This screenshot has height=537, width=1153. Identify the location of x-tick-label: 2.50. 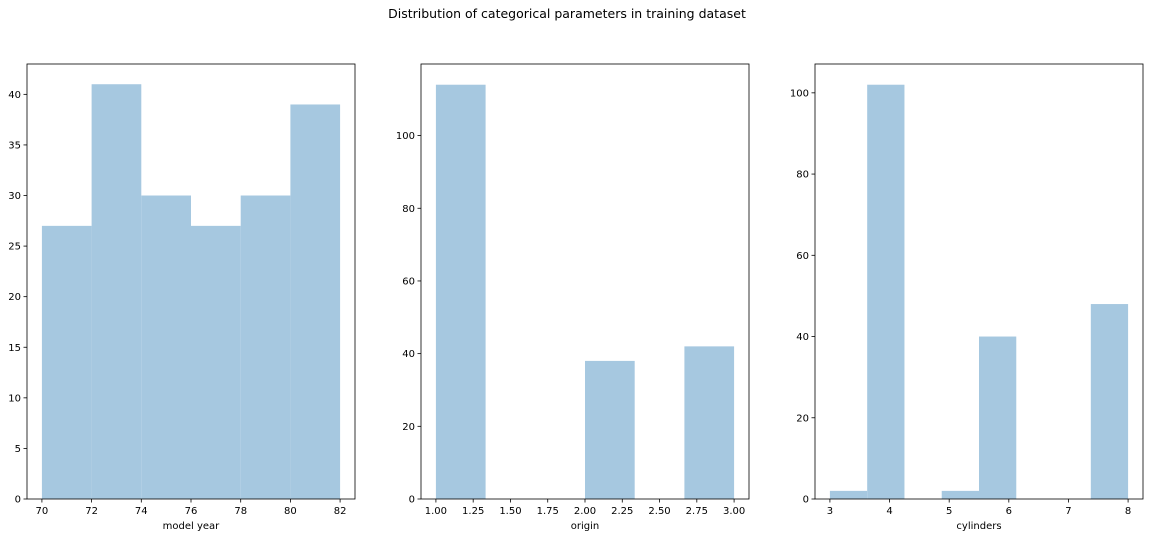
(659, 511).